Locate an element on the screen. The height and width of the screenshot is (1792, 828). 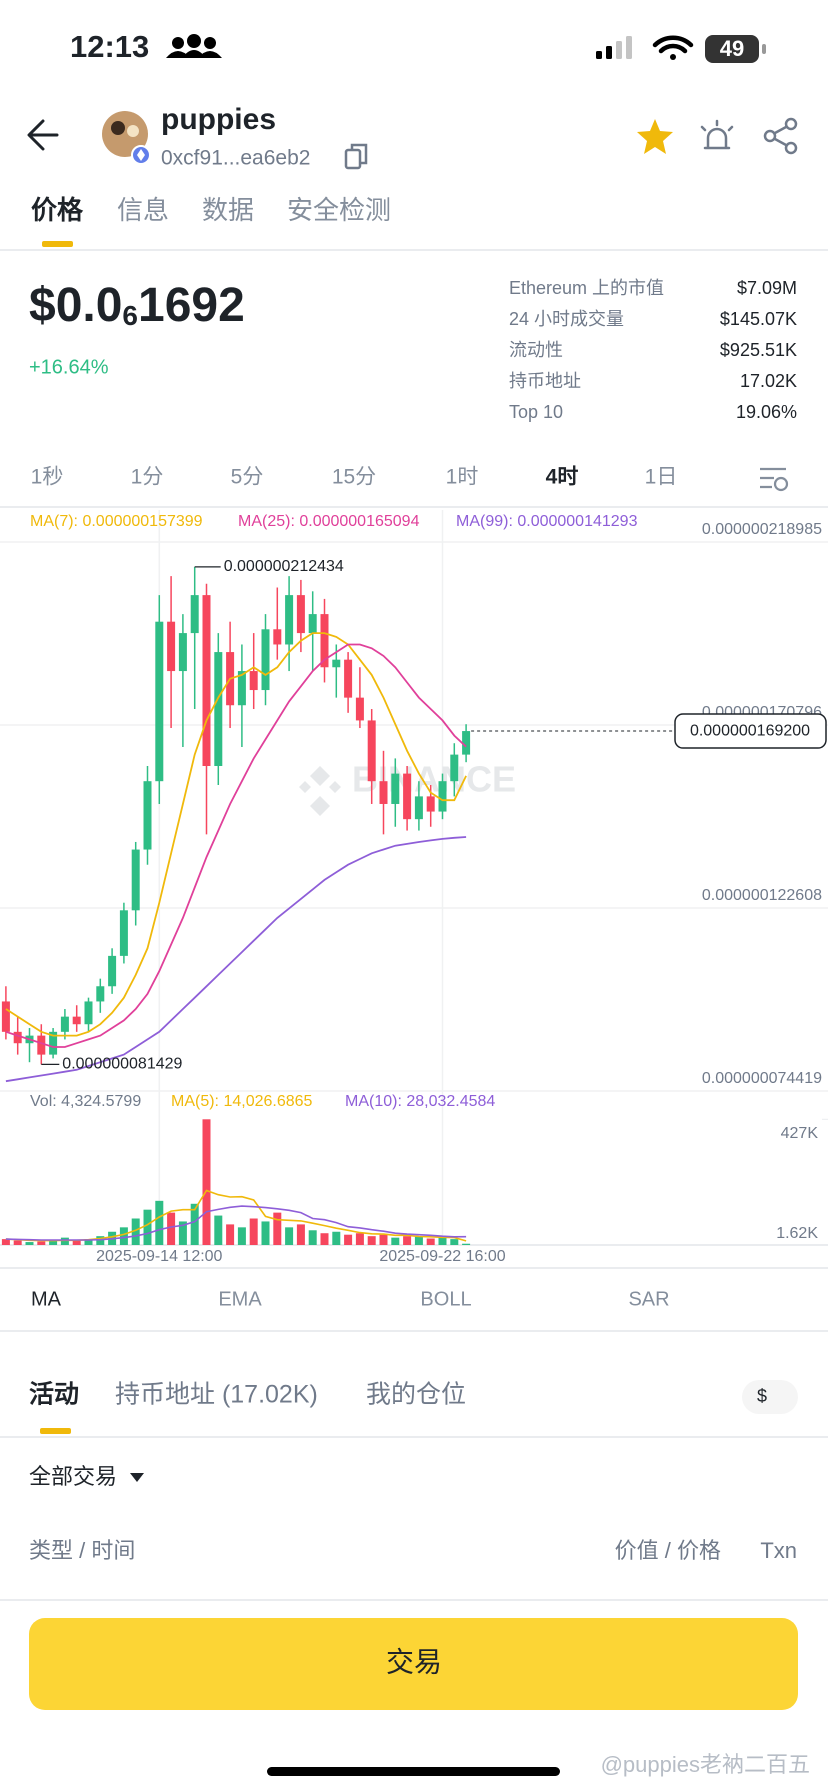
tab-underline is located at coordinates (55, 1431).